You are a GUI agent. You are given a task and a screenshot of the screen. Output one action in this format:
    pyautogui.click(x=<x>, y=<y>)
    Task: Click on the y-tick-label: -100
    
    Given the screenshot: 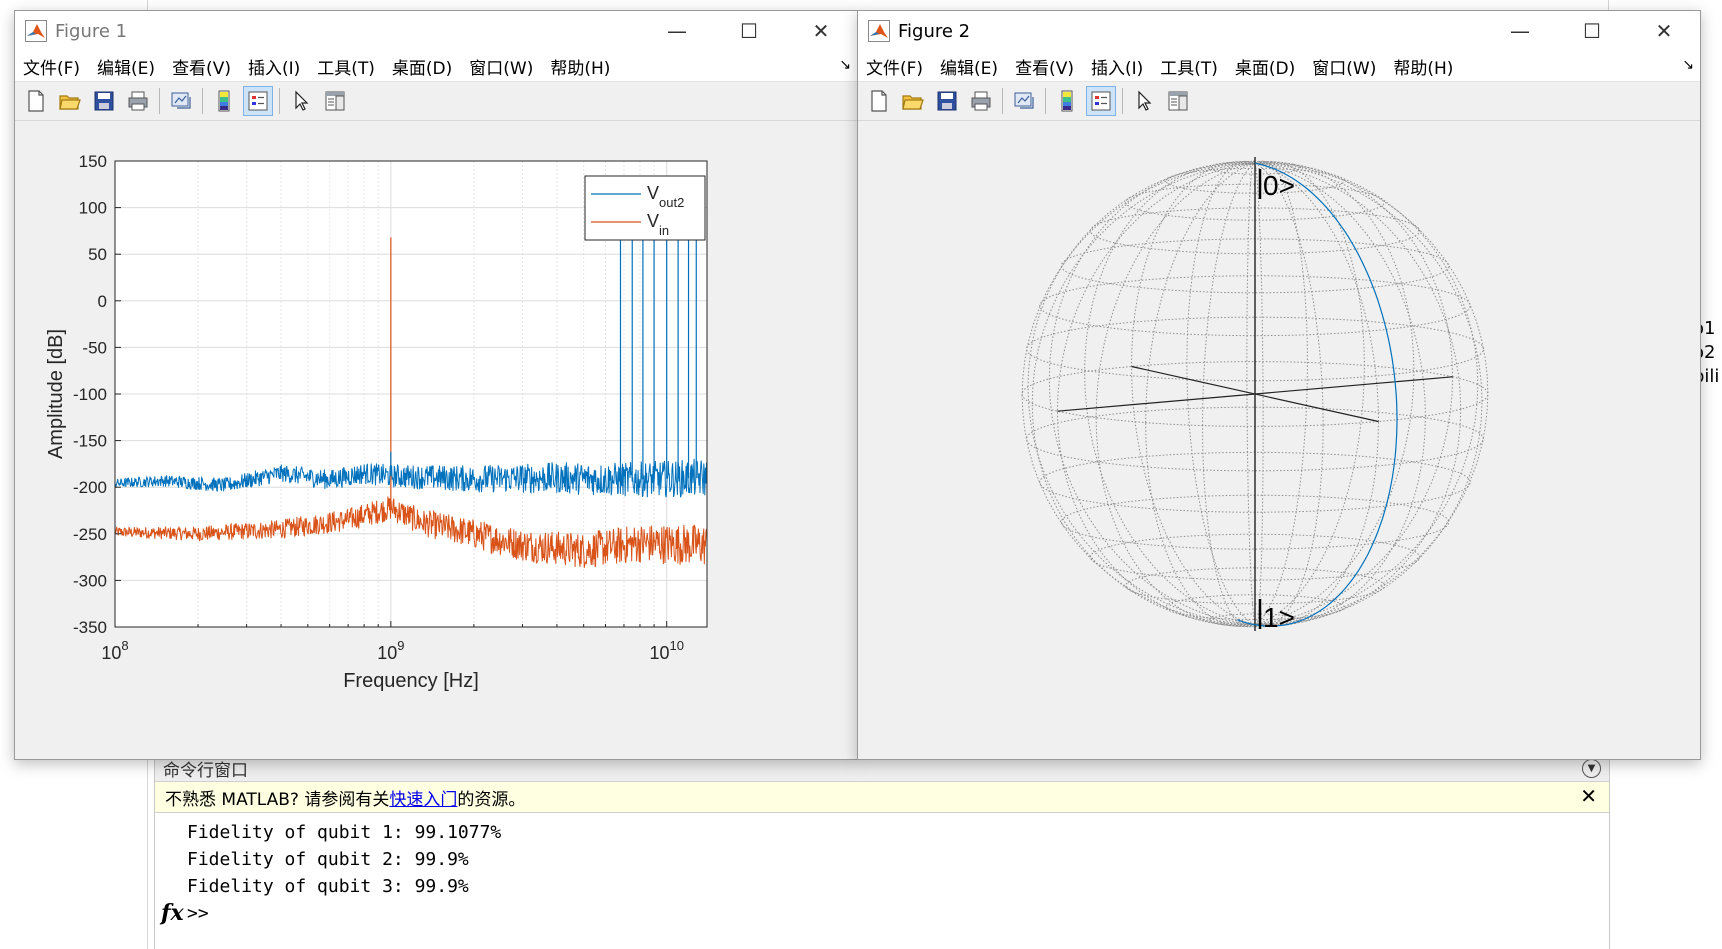 What is the action you would take?
    pyautogui.click(x=90, y=394)
    